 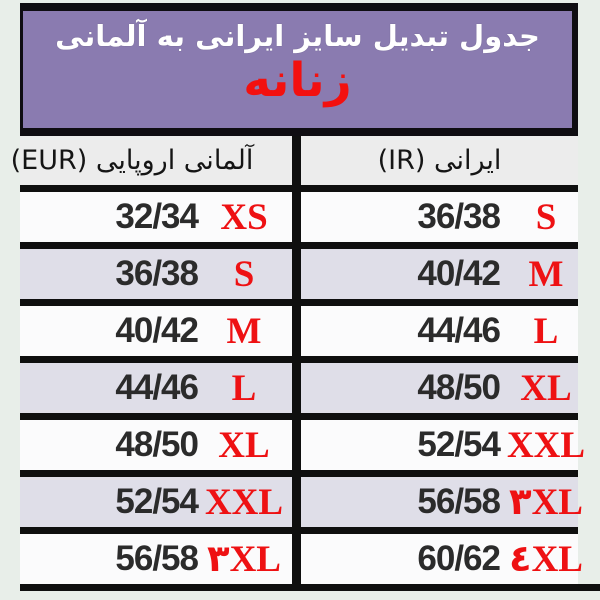 What do you see at coordinates (546, 331) in the screenshot?
I see `ir-size-letter: L` at bounding box center [546, 331].